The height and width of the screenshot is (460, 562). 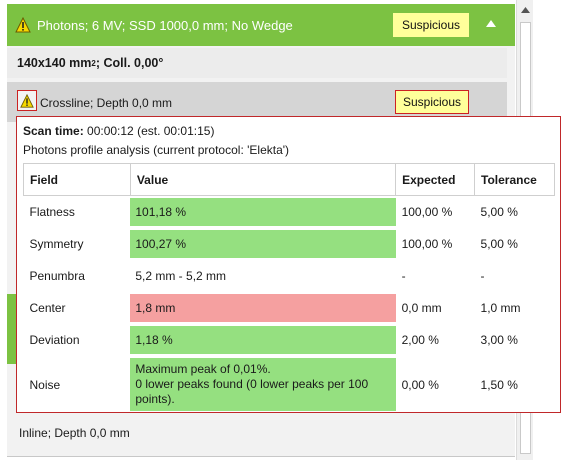 I want to click on table-row: Deviation 1,18 % 2,00 % 3,00 %, so click(x=289, y=340).